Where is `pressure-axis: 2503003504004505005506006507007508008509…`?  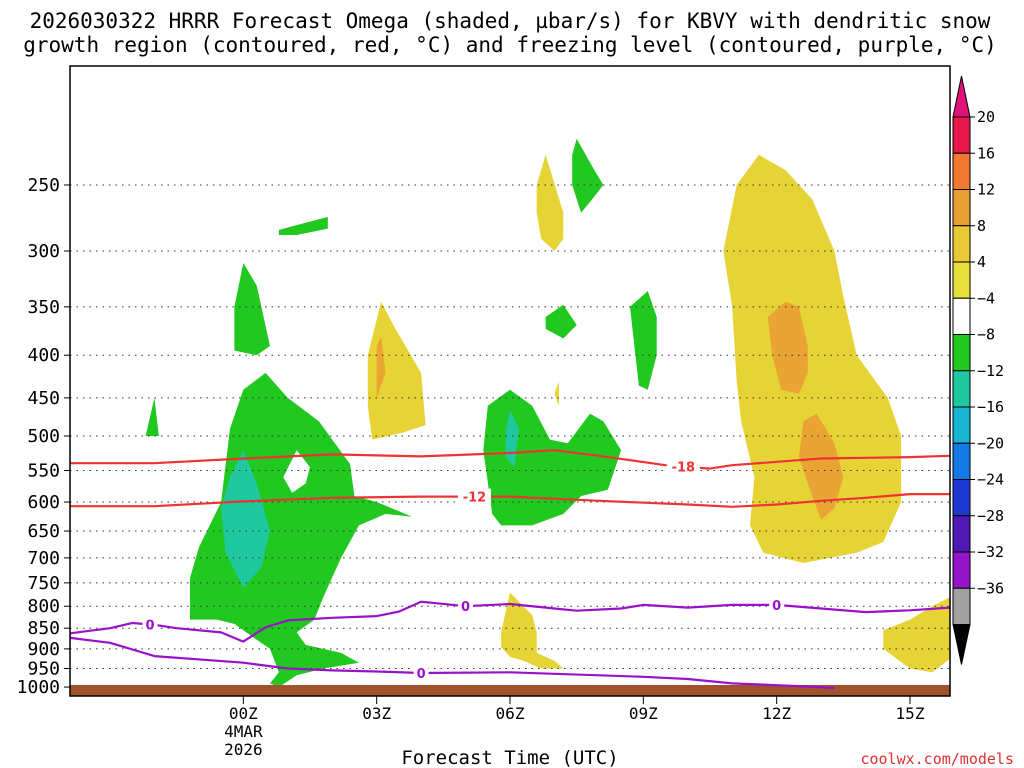 pressure-axis: 2503003504004505005506006507007508008509… is located at coordinates (43, 436).